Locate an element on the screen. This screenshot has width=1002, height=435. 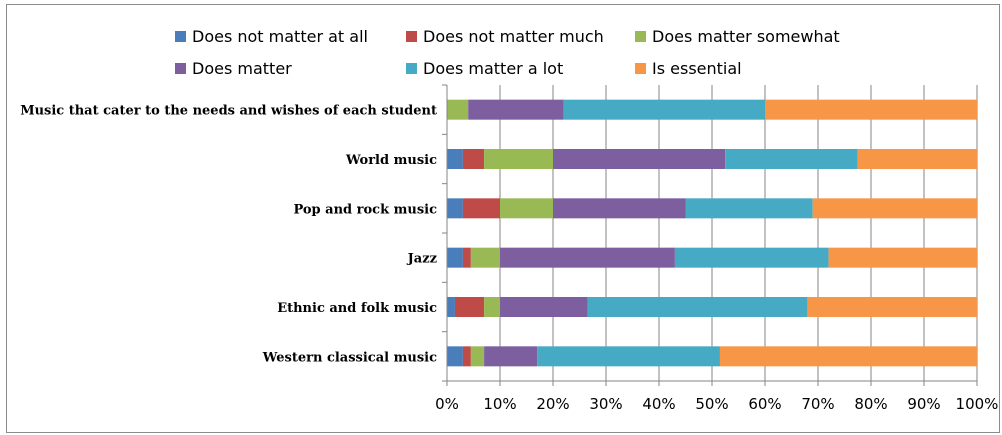
legend-label: Does matter is located at coordinates (242, 68).